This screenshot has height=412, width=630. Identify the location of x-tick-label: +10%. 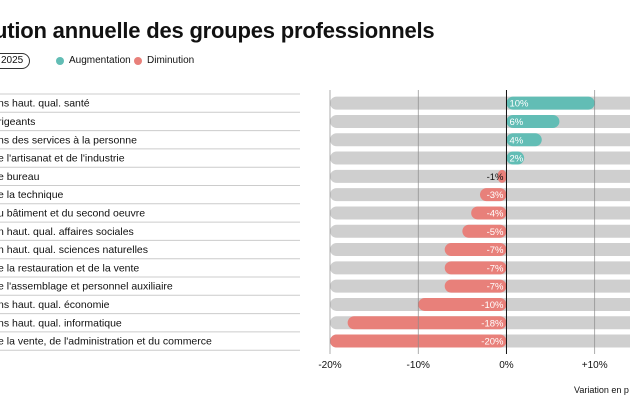
(595, 365).